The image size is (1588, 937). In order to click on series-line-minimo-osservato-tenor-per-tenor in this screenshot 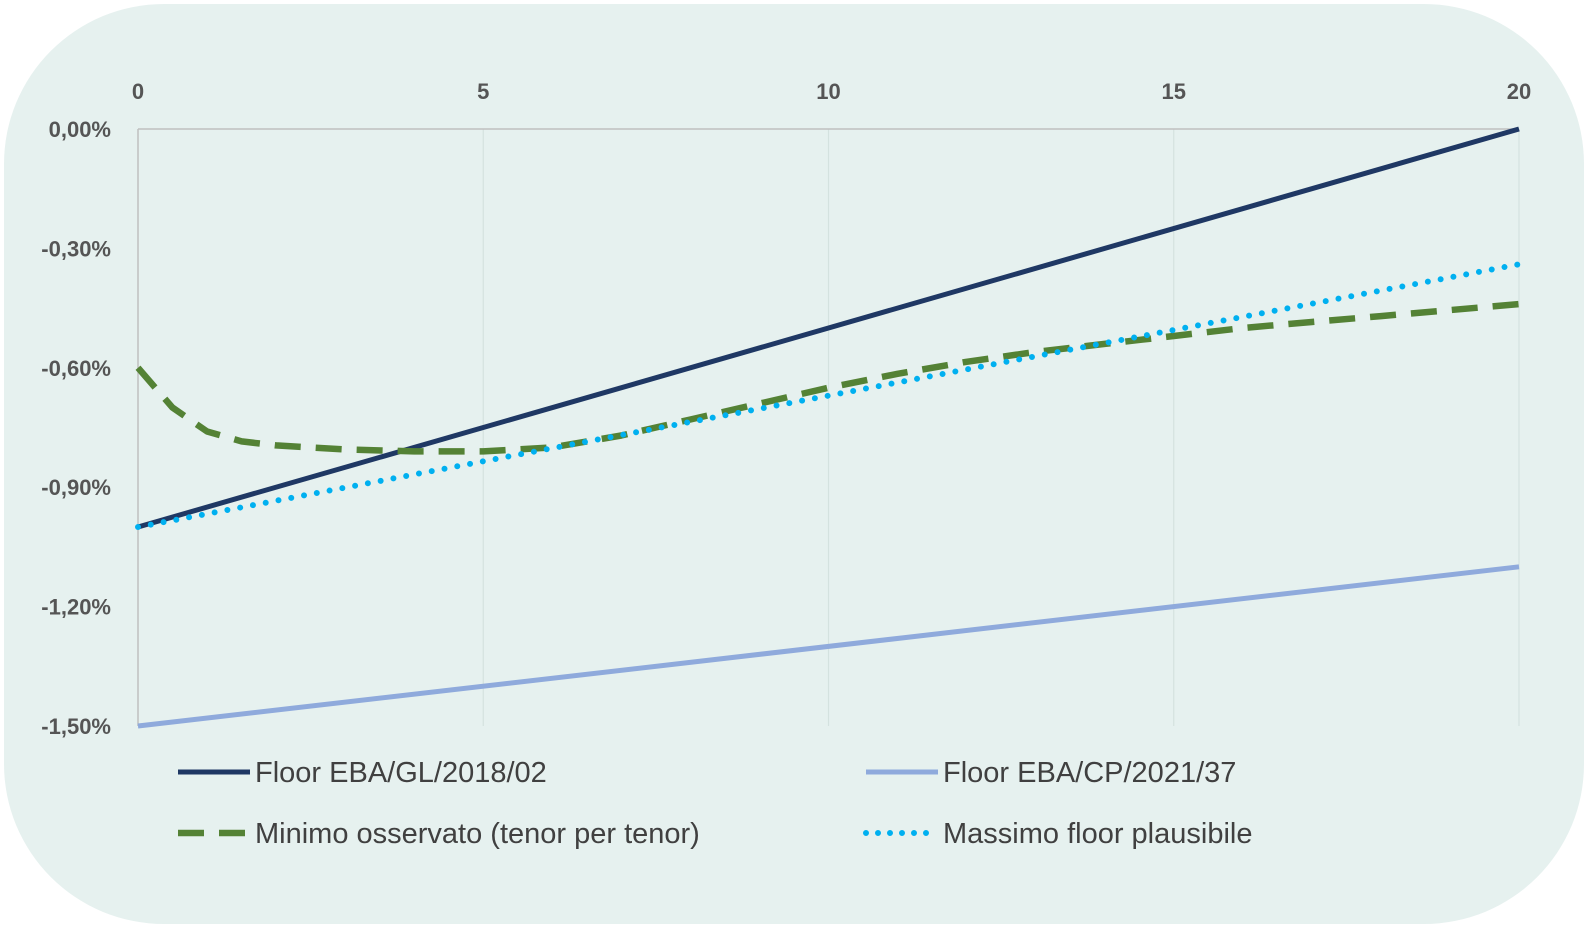, I will do `click(827, 377)`.